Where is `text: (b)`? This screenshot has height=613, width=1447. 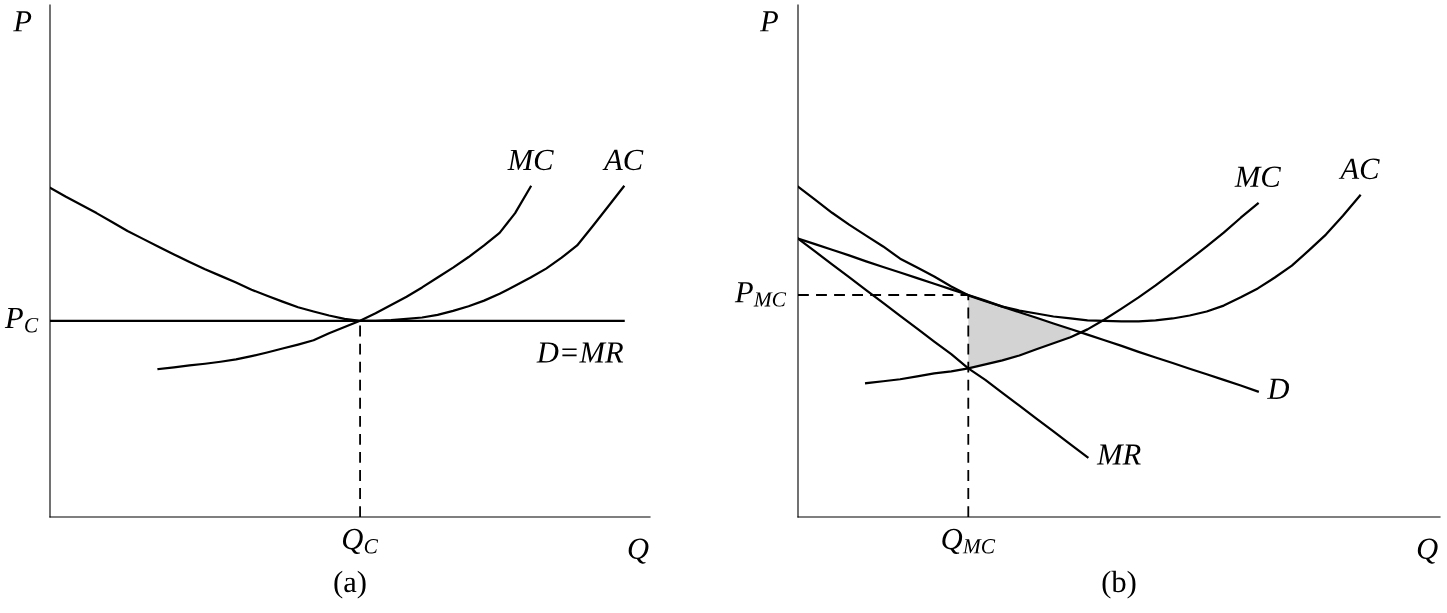 text: (b) is located at coordinates (1119, 584).